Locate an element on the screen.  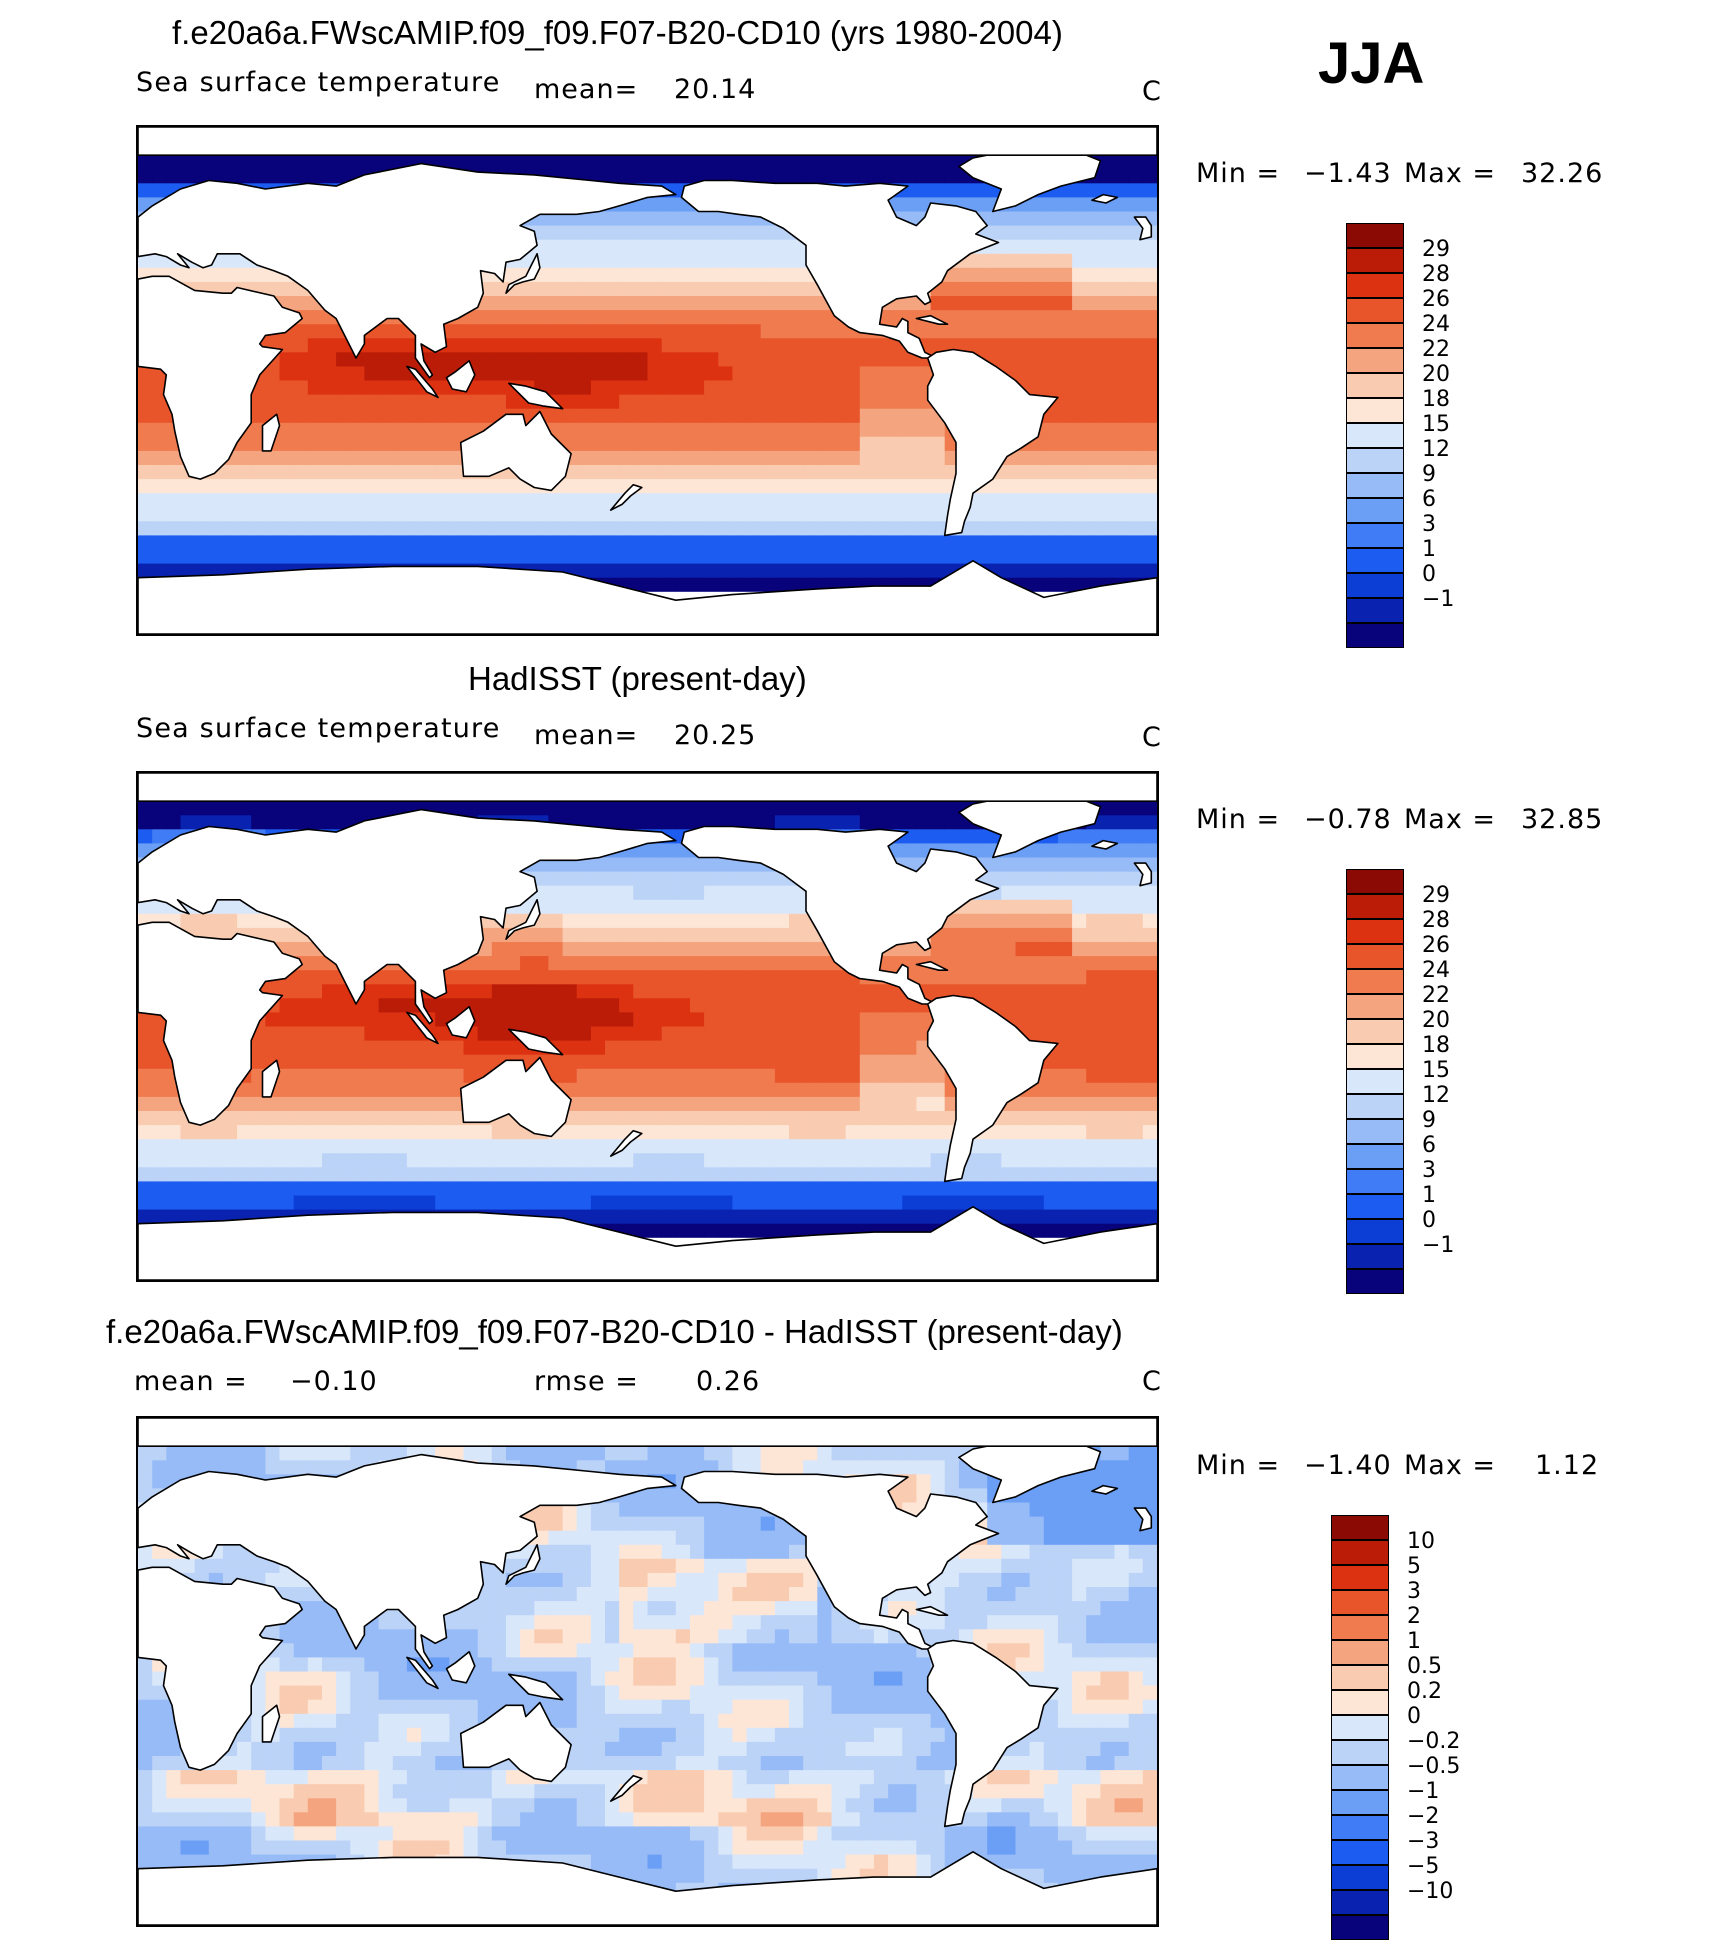
colorbar-label: −5 is located at coordinates (1423, 1866).